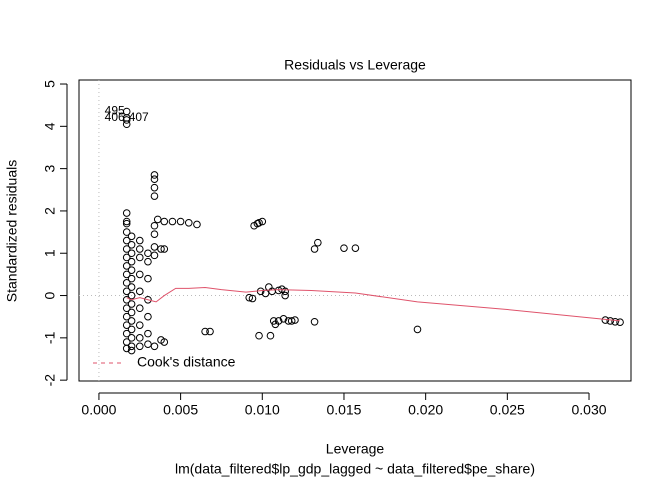  Describe the element at coordinates (115, 117) in the screenshot. I see `point-label: 406` at that location.